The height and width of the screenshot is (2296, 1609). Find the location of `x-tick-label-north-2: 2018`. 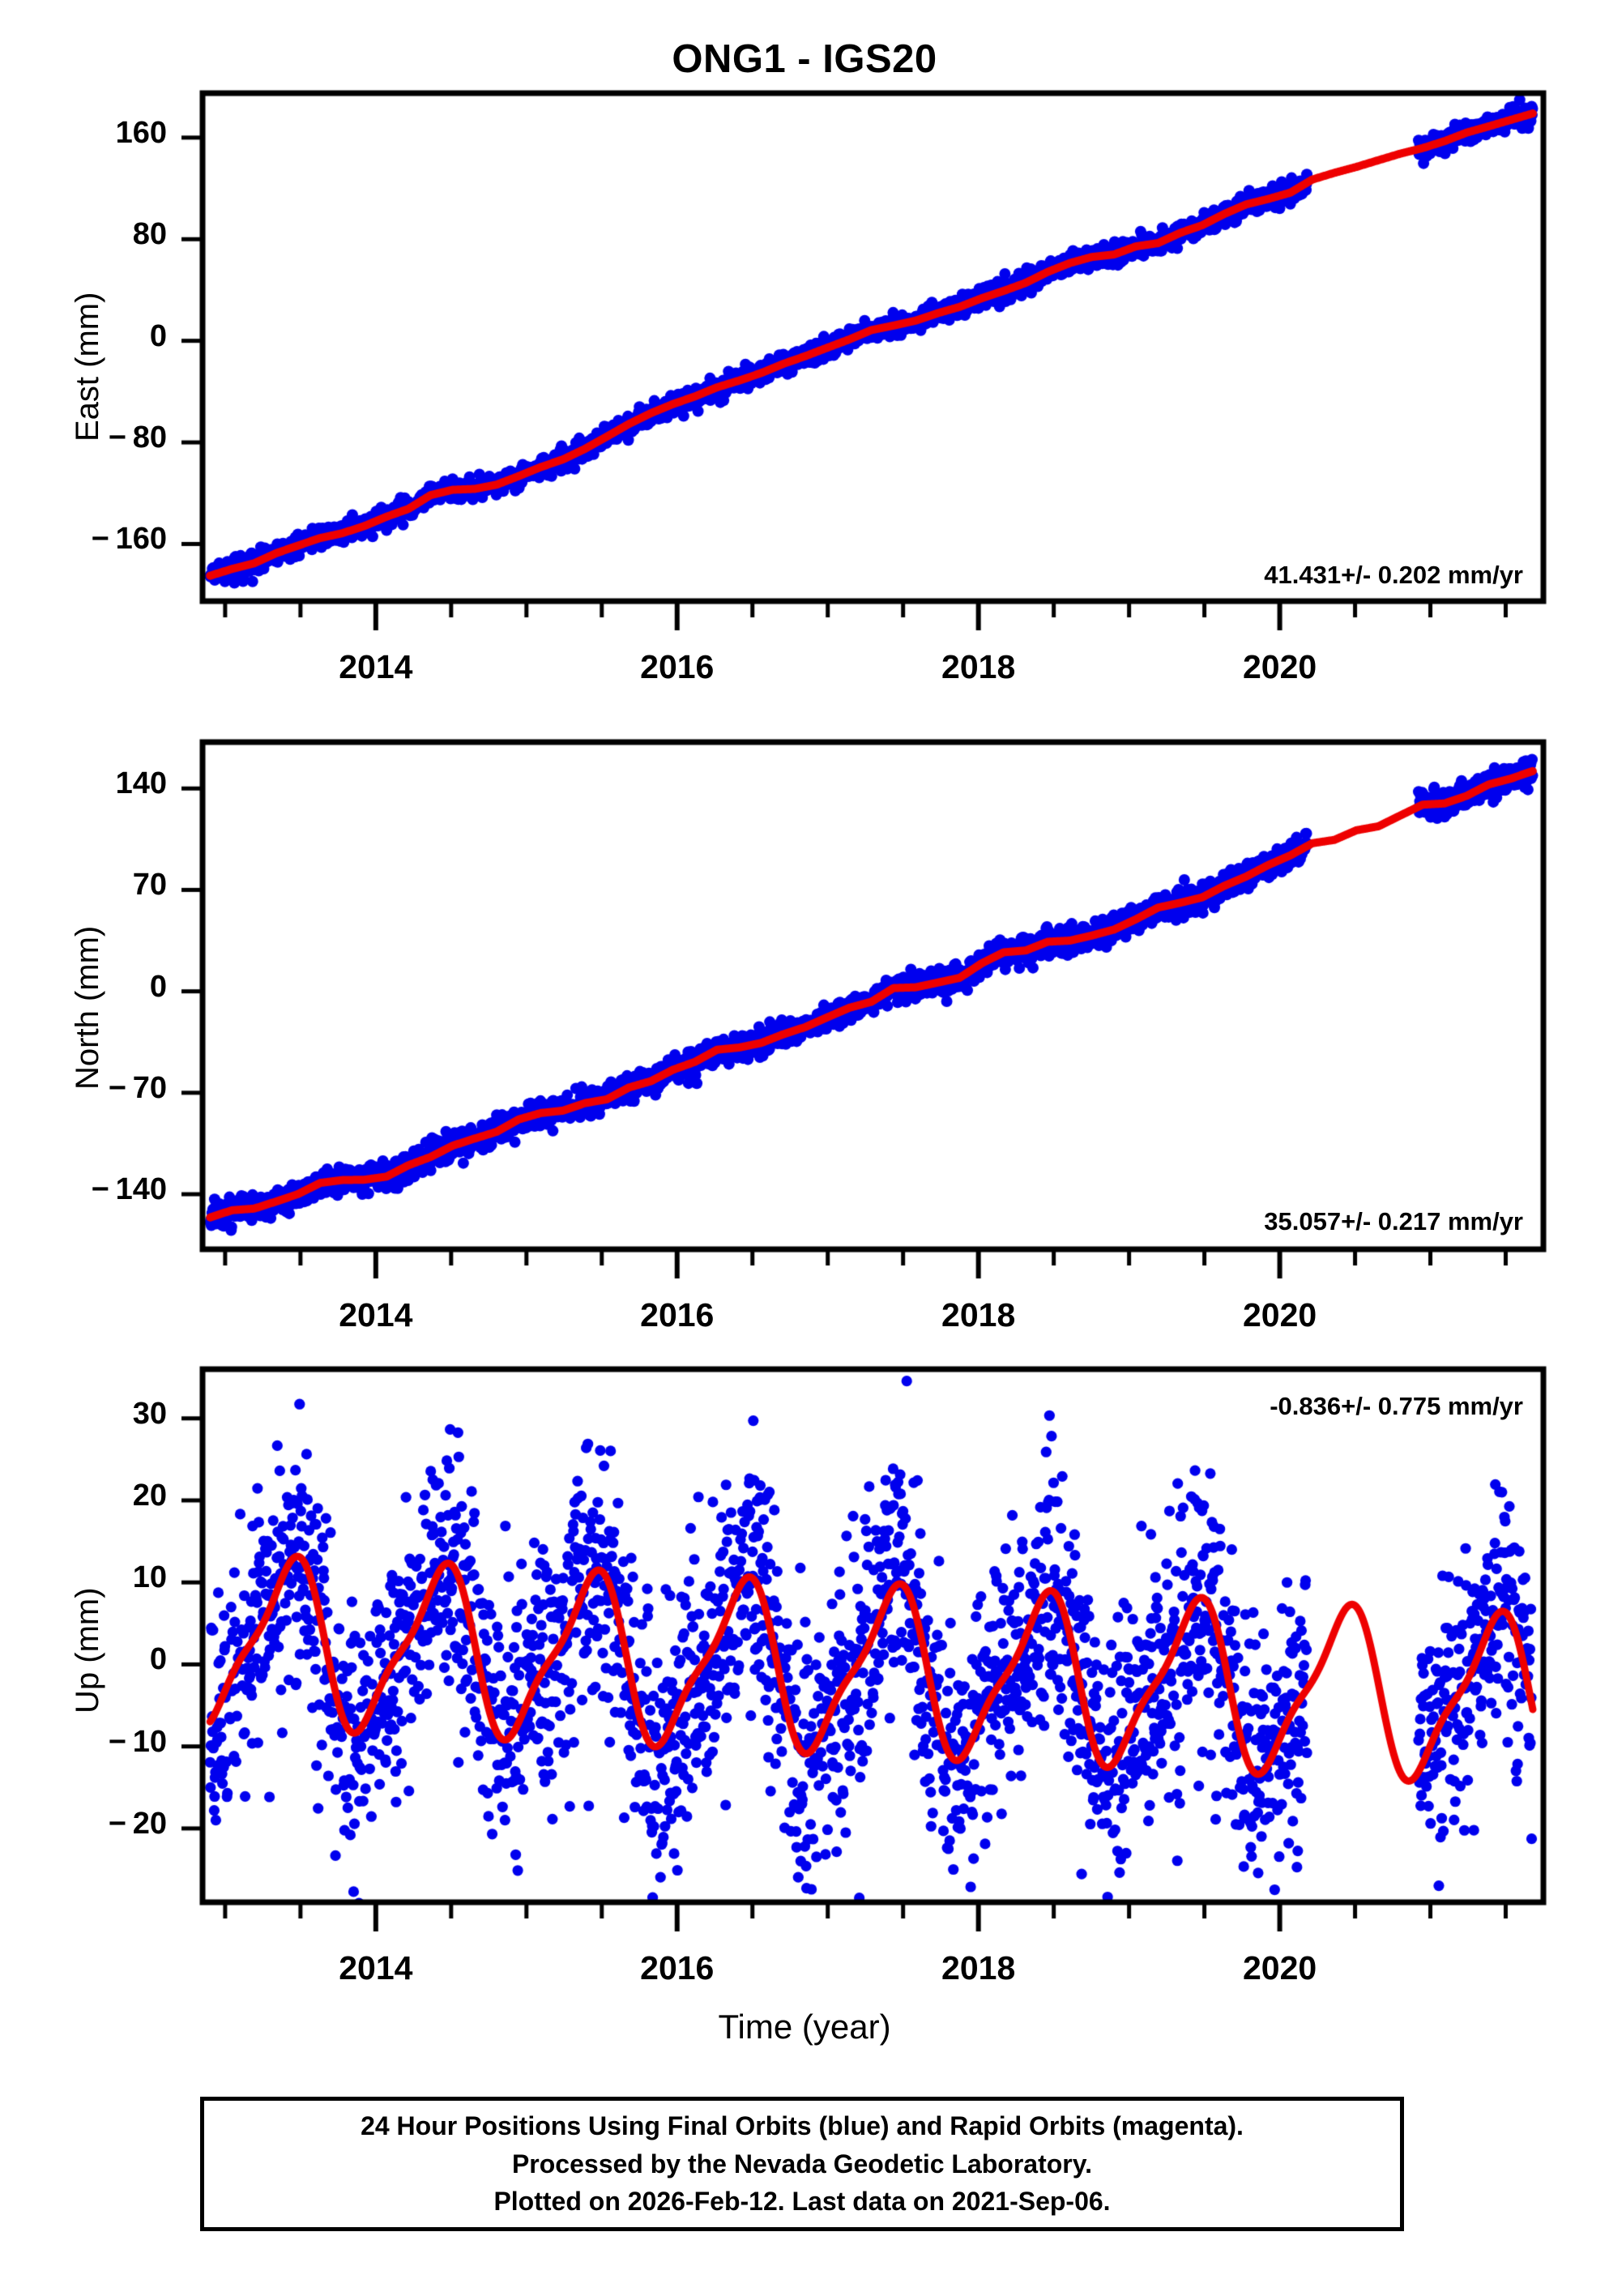

x-tick-label-north-2: 2018 is located at coordinates (978, 1315).